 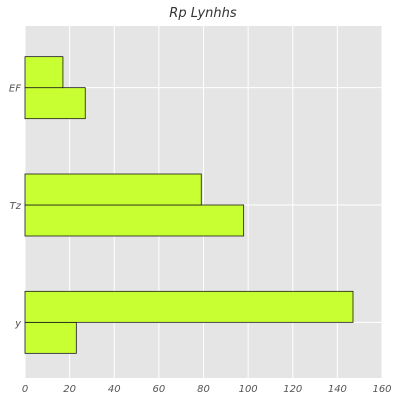 What do you see at coordinates (203, 389) in the screenshot?
I see `x-tick-label: 80` at bounding box center [203, 389].